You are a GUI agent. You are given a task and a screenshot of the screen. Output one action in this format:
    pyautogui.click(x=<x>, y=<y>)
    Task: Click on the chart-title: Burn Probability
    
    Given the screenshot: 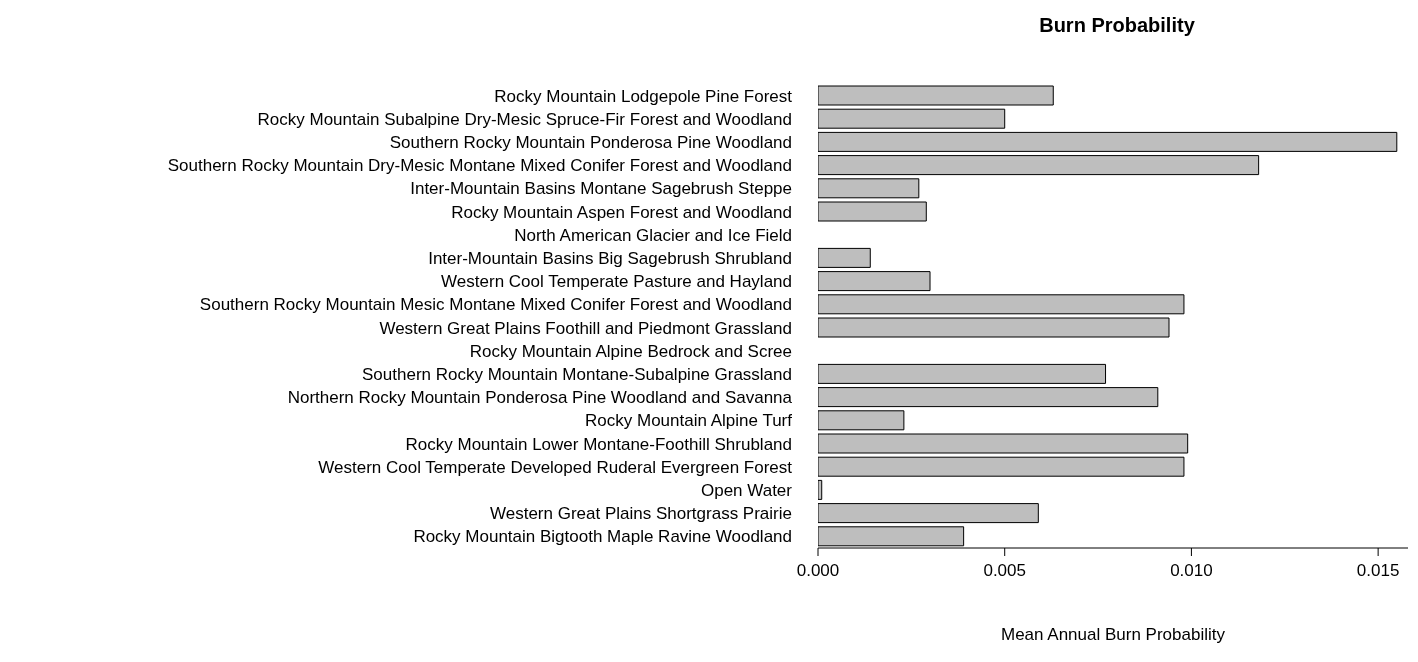 What is the action you would take?
    pyautogui.click(x=1117, y=25)
    